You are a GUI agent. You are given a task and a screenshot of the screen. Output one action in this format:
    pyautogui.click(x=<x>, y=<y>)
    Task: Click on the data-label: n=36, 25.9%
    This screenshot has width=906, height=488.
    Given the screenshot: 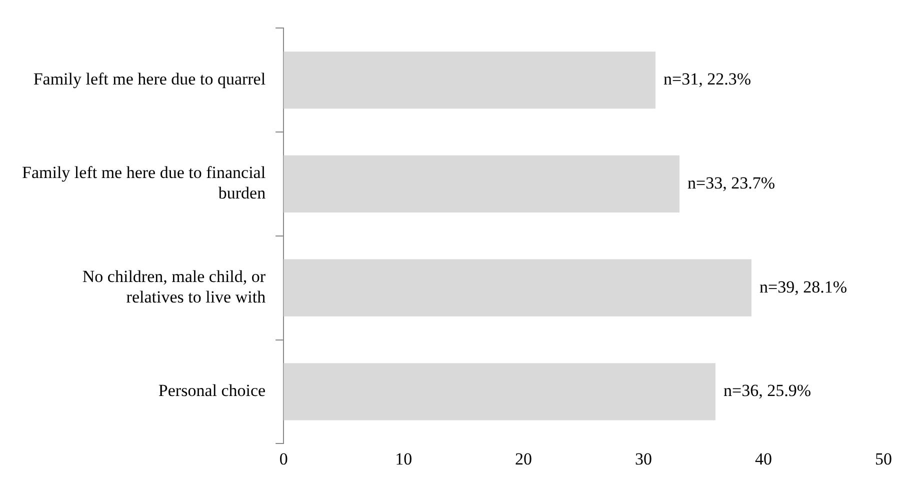 What is the action you would take?
    pyautogui.click(x=768, y=390)
    